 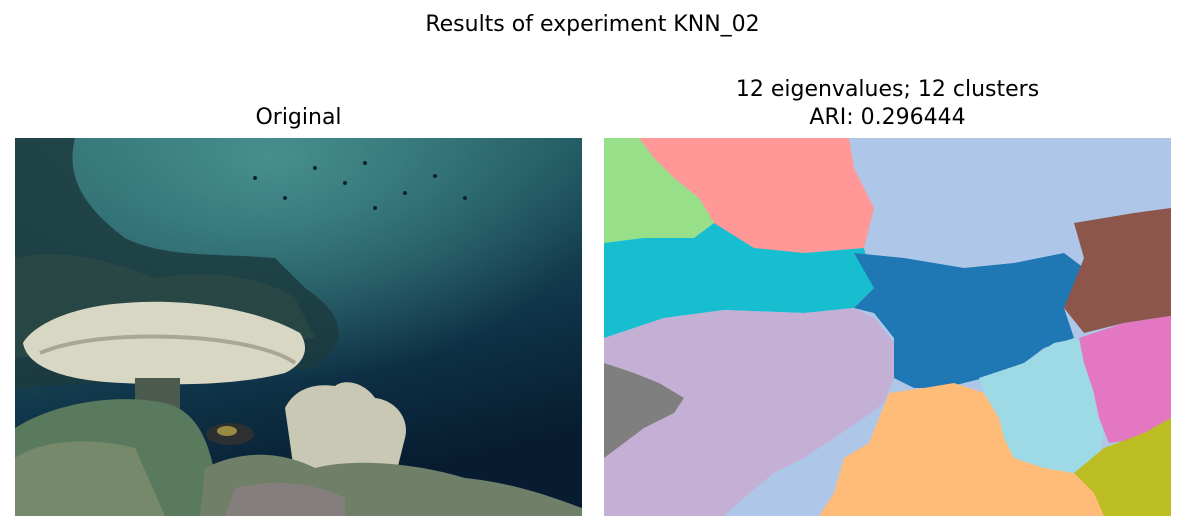 What do you see at coordinates (887, 89) in the screenshot?
I see `segmentation-title-line1: 12 eigenvalues; 12 clusters` at bounding box center [887, 89].